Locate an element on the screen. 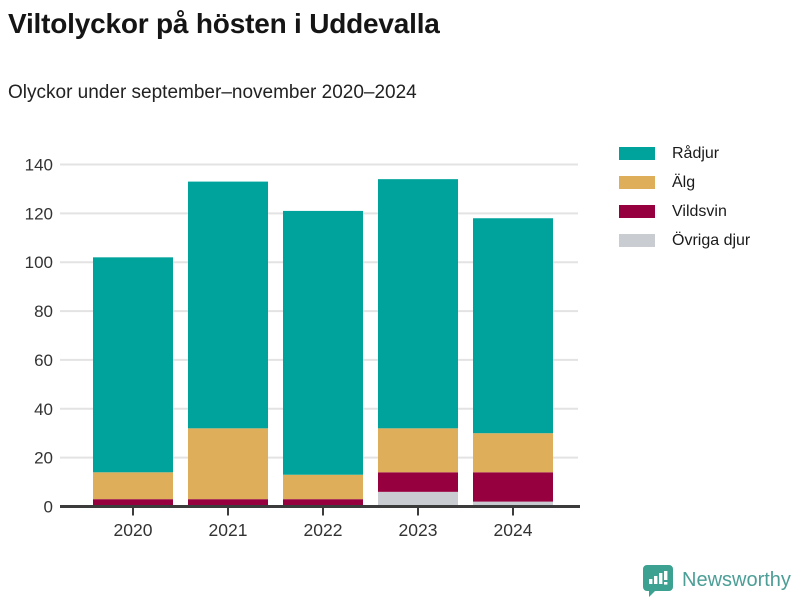  newsworthy-branding: Newsworthy is located at coordinates (716, 580).